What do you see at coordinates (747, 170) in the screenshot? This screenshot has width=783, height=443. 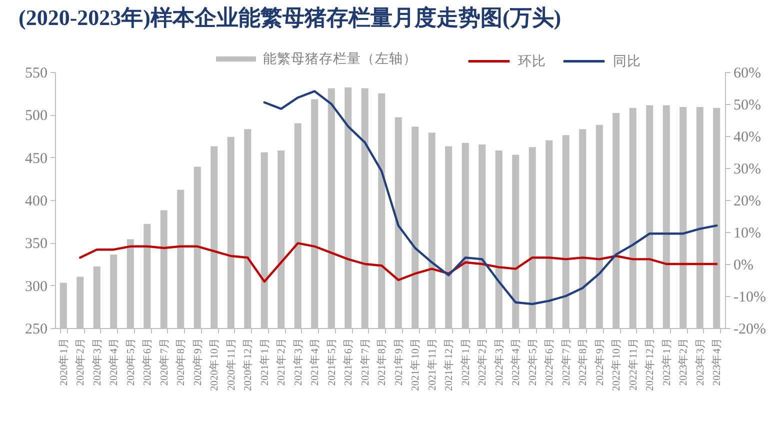 I see `y2-tick-label: 30%` at bounding box center [747, 170].